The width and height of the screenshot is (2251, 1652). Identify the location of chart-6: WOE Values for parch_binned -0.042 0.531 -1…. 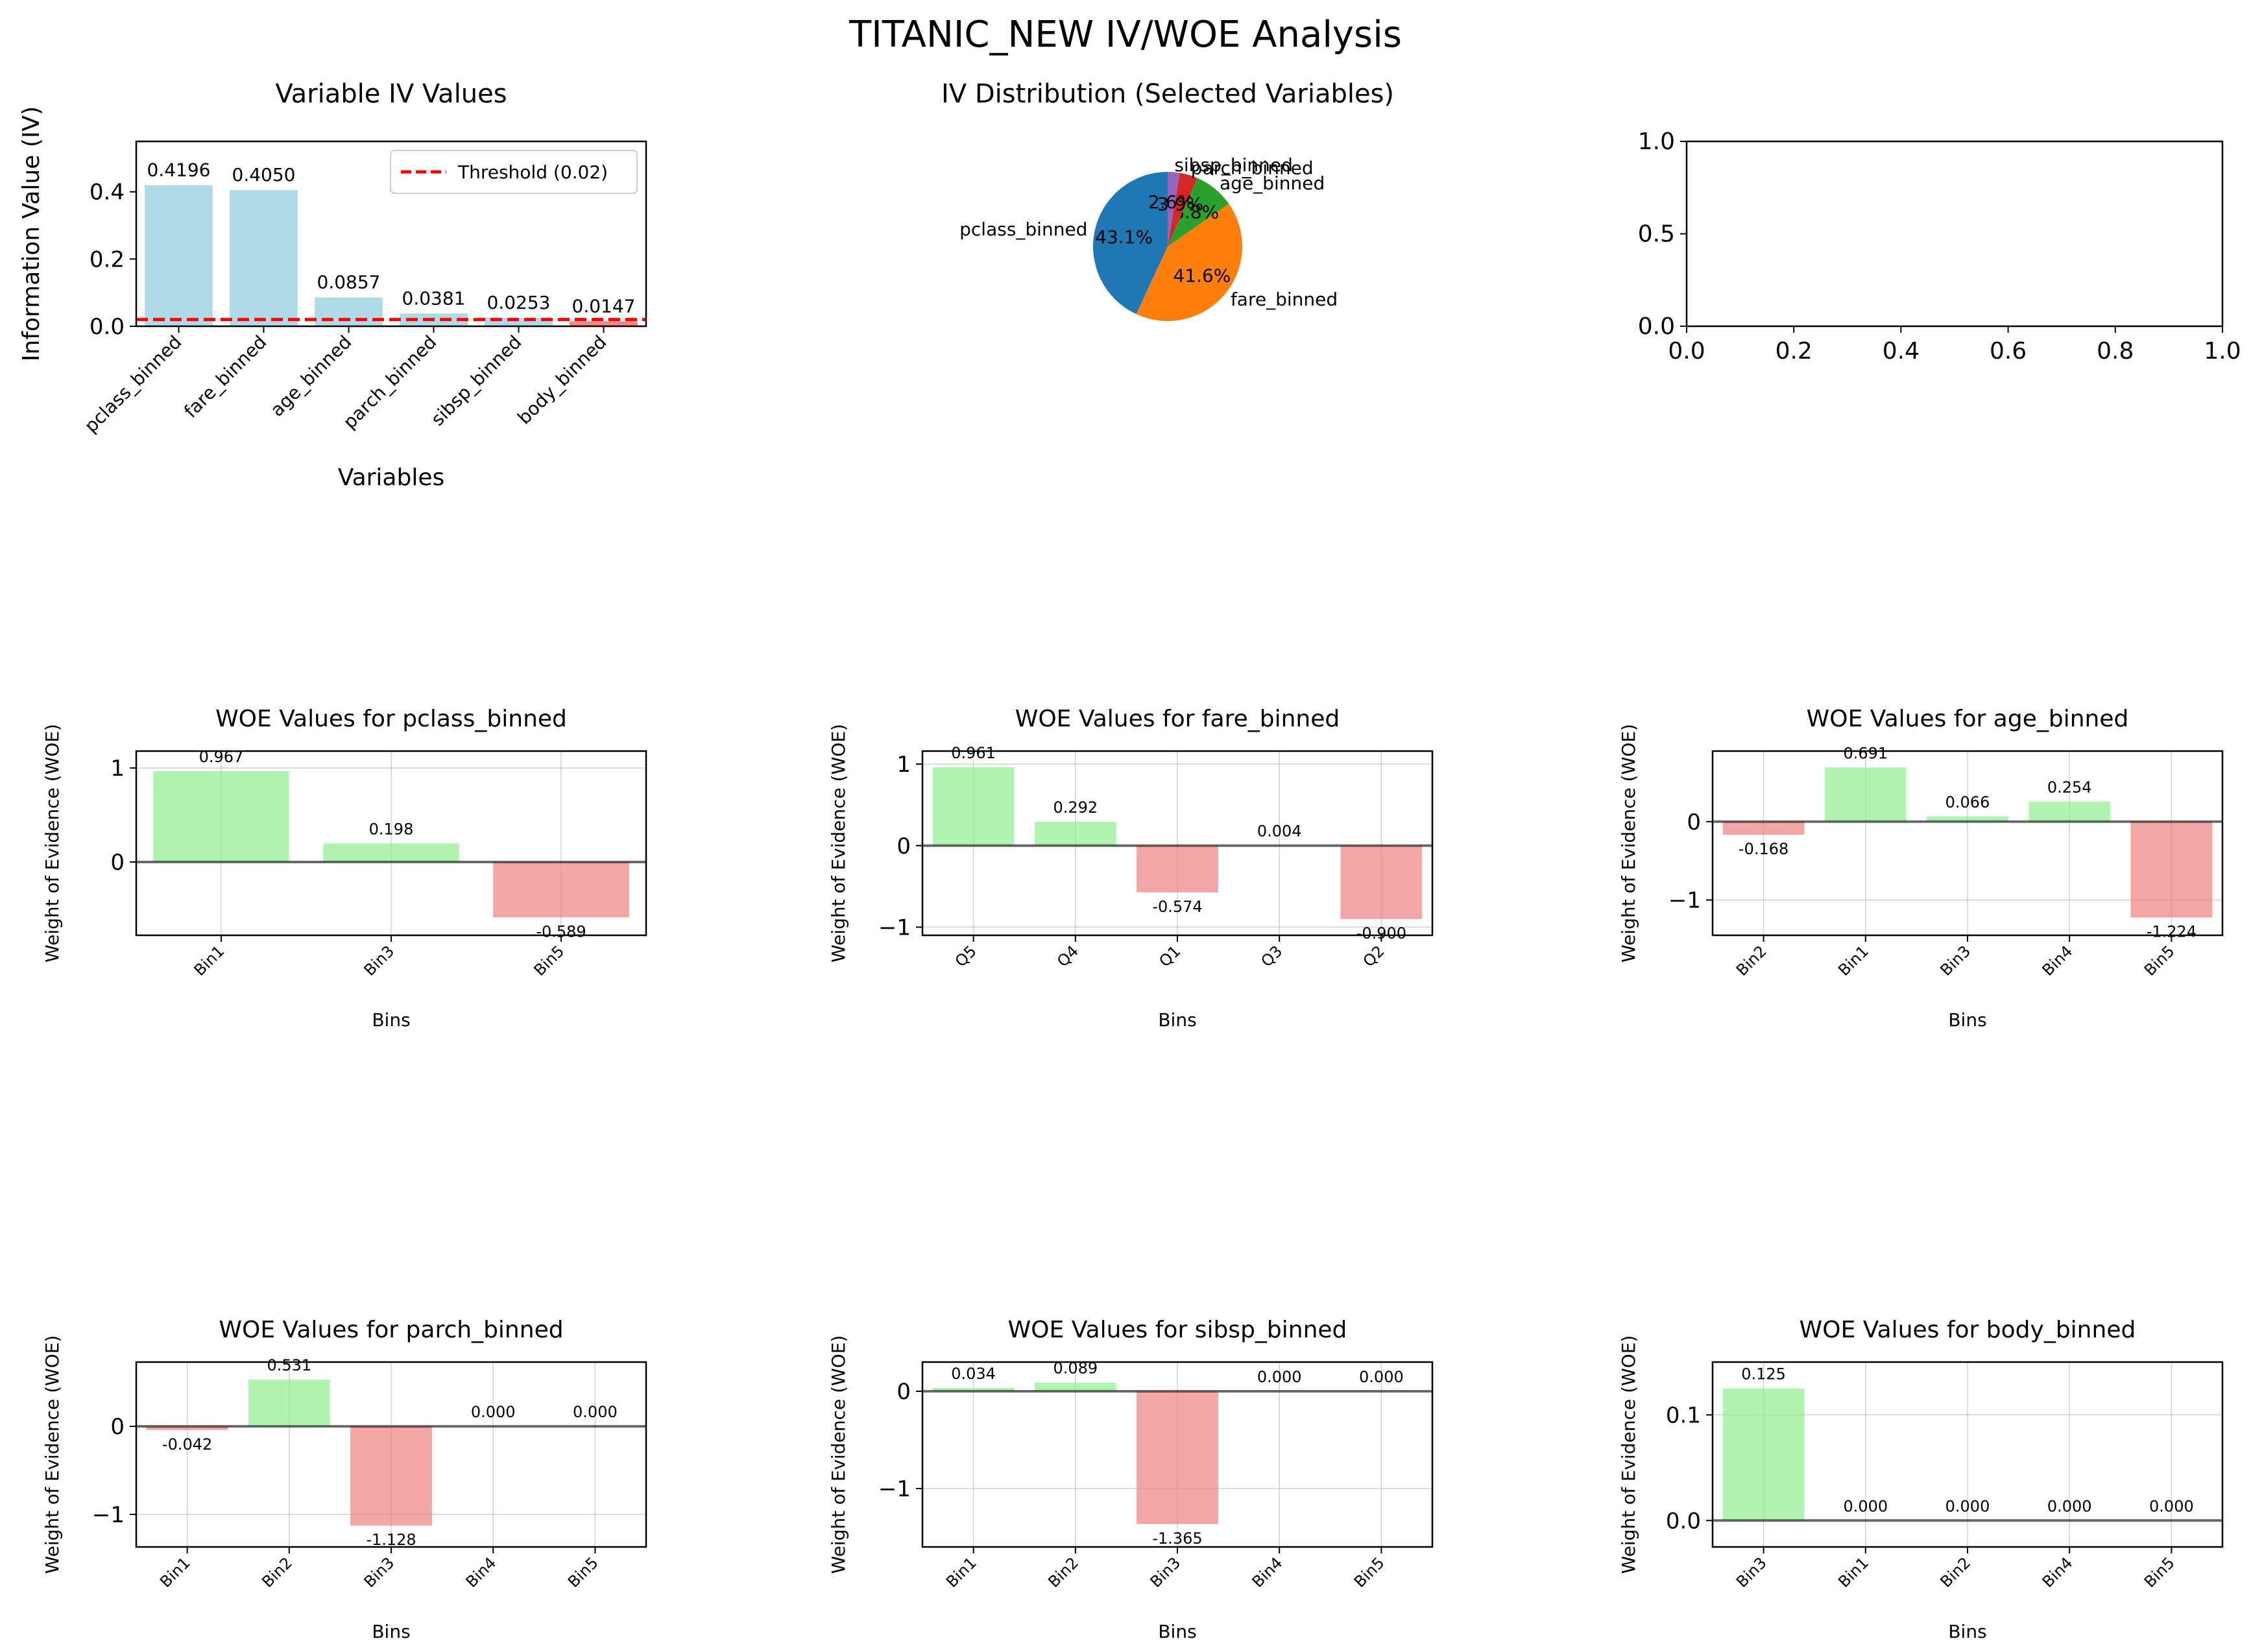
(345, 1480).